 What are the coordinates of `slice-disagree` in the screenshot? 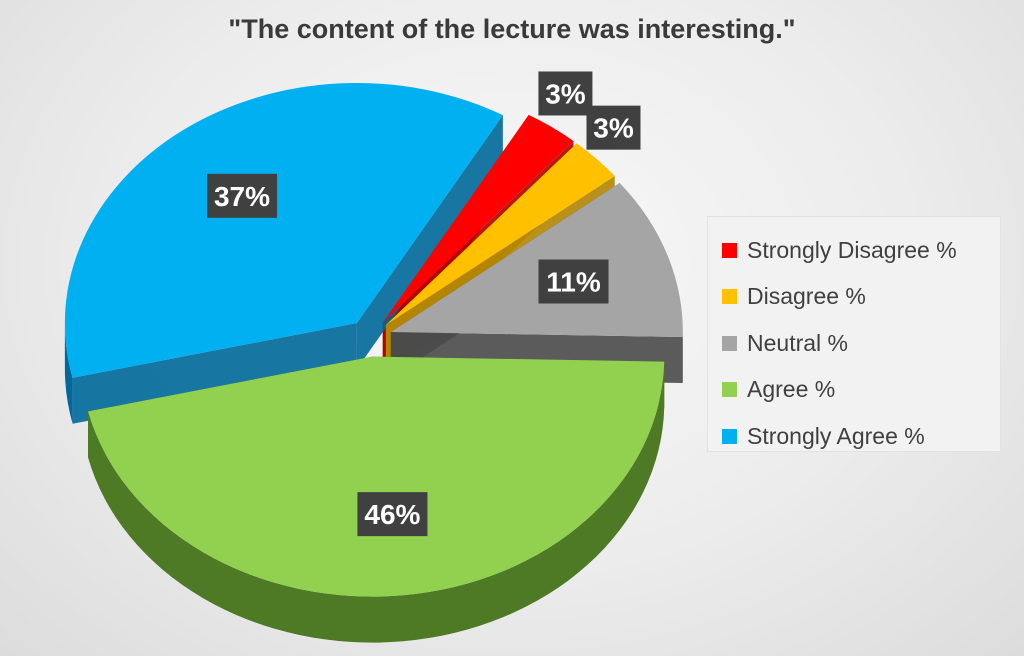 It's located at (500, 234).